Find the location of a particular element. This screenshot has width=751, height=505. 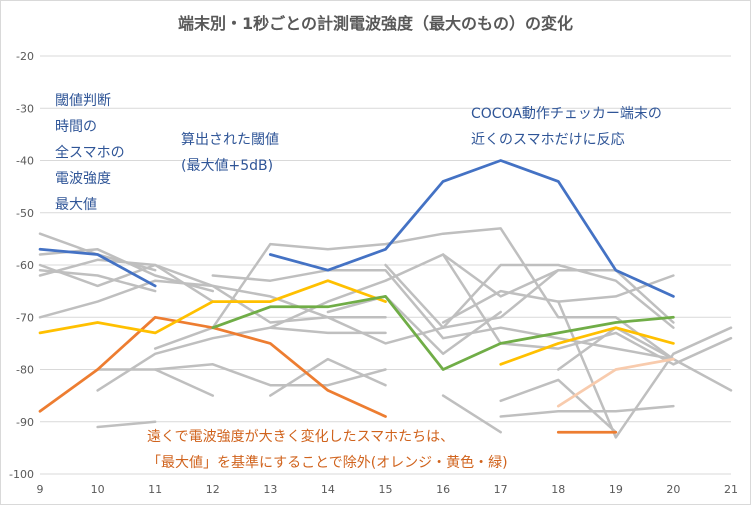

x-tick-label: 9 is located at coordinates (40, 489).